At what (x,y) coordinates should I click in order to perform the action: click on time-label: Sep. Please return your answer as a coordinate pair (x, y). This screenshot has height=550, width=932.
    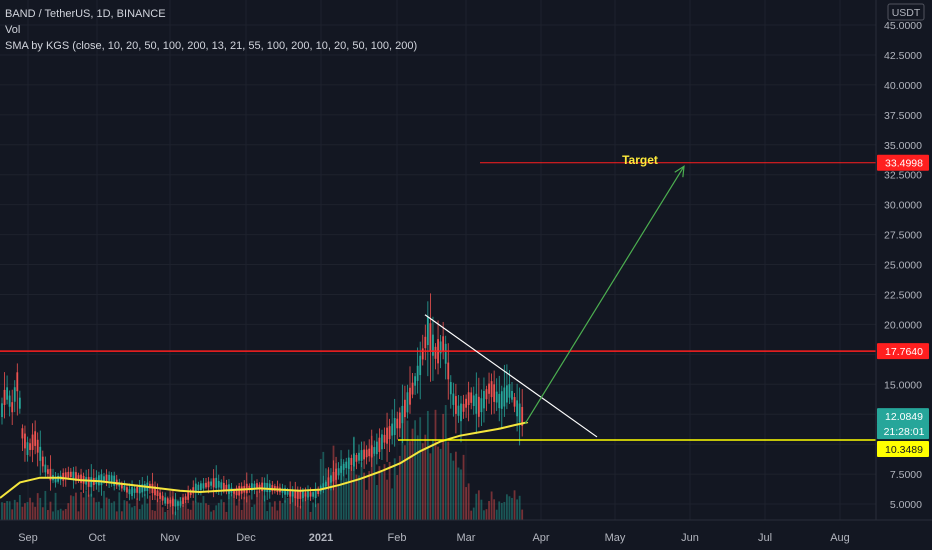
    Looking at the image, I should click on (28, 538).